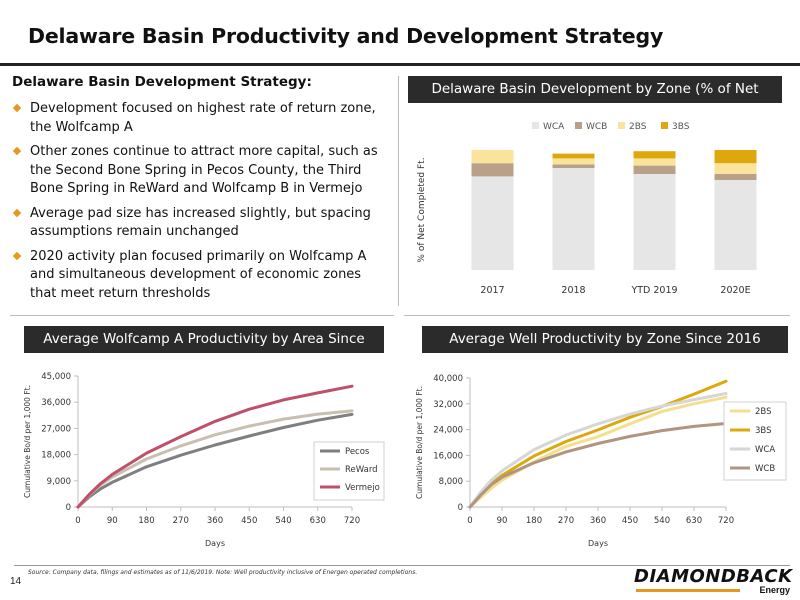  What do you see at coordinates (688, 590) in the screenshot?
I see `logo-accent-bar` at bounding box center [688, 590].